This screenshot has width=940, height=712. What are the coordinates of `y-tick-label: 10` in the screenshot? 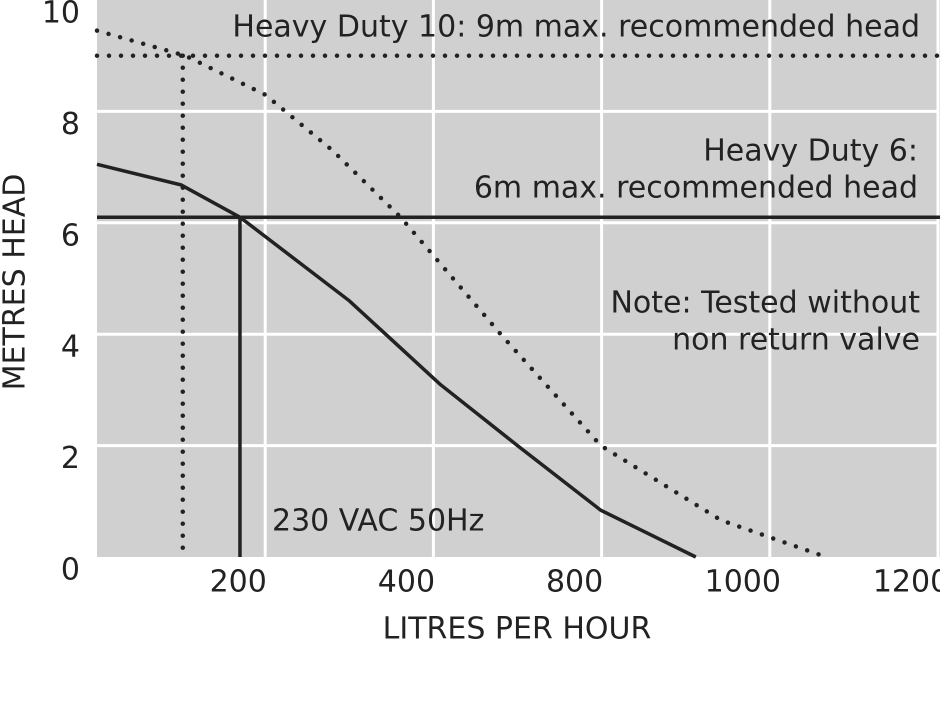 It's located at (61, 15).